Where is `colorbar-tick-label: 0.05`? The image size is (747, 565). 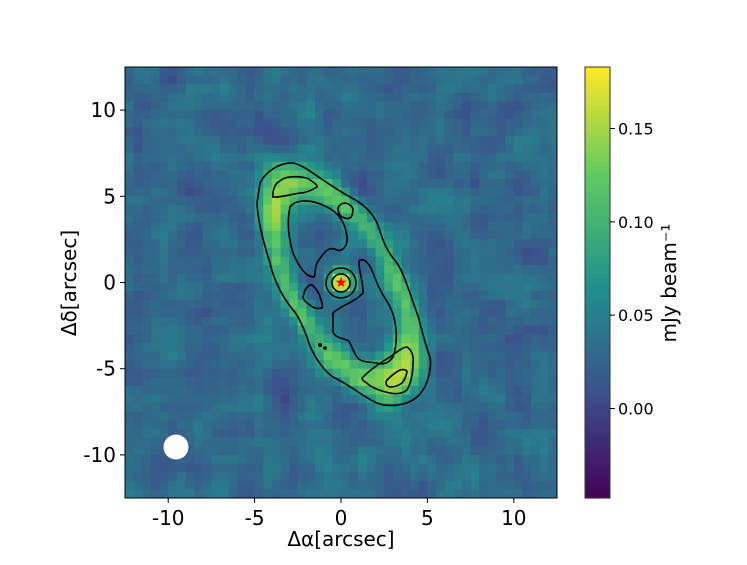
colorbar-tick-label: 0.05 is located at coordinates (636, 315).